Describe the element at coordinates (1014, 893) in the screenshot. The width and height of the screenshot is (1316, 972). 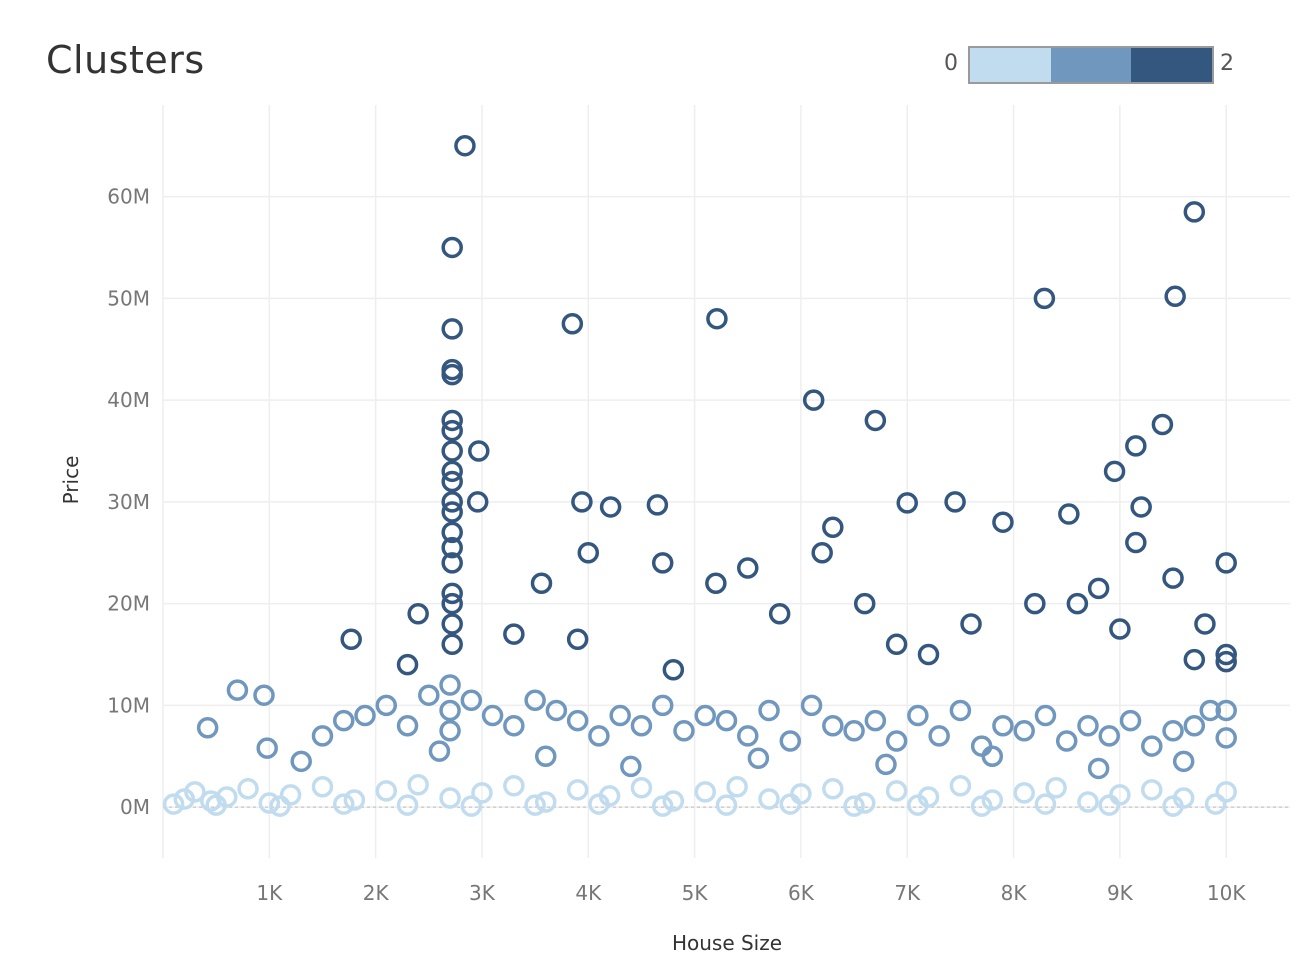
I see `x-tick-label: 8K` at that location.